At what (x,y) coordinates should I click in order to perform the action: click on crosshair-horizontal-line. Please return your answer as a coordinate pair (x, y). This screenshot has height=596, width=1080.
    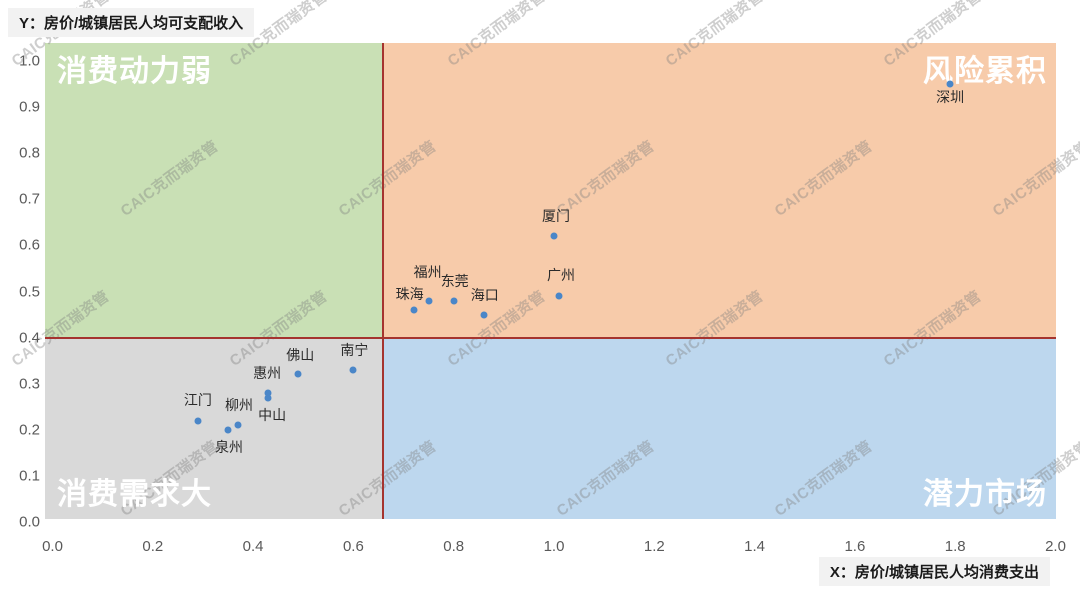
    Looking at the image, I should click on (550, 337).